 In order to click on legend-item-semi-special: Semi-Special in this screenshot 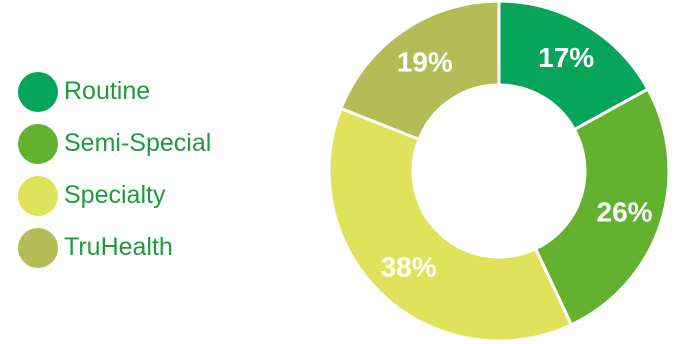, I will do `click(148, 150)`.